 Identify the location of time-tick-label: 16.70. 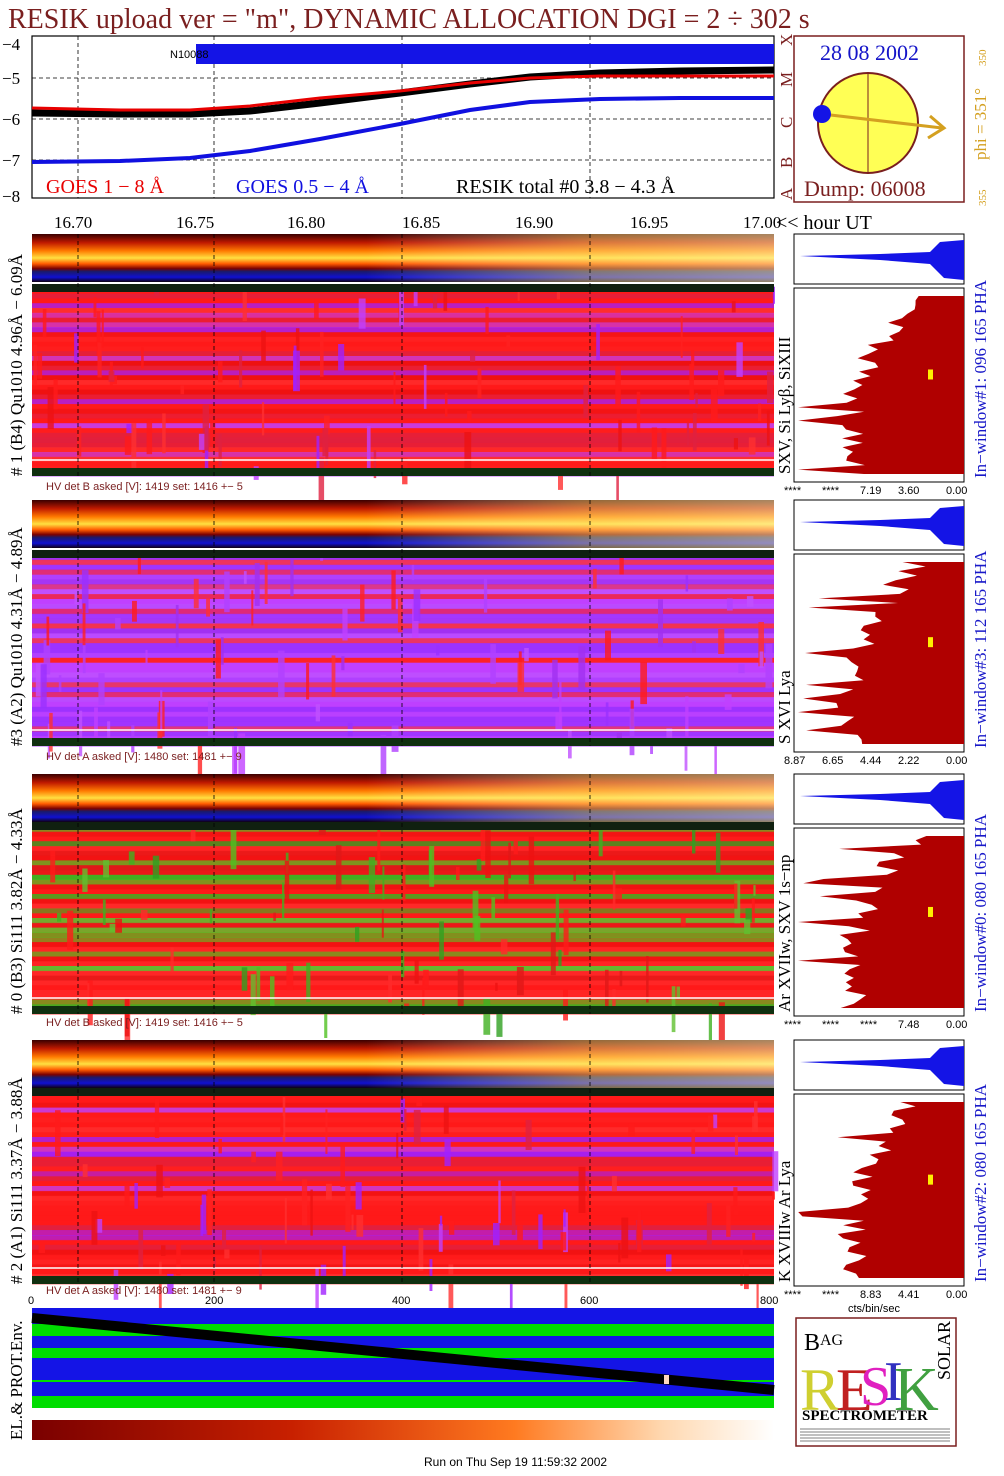
(73, 222).